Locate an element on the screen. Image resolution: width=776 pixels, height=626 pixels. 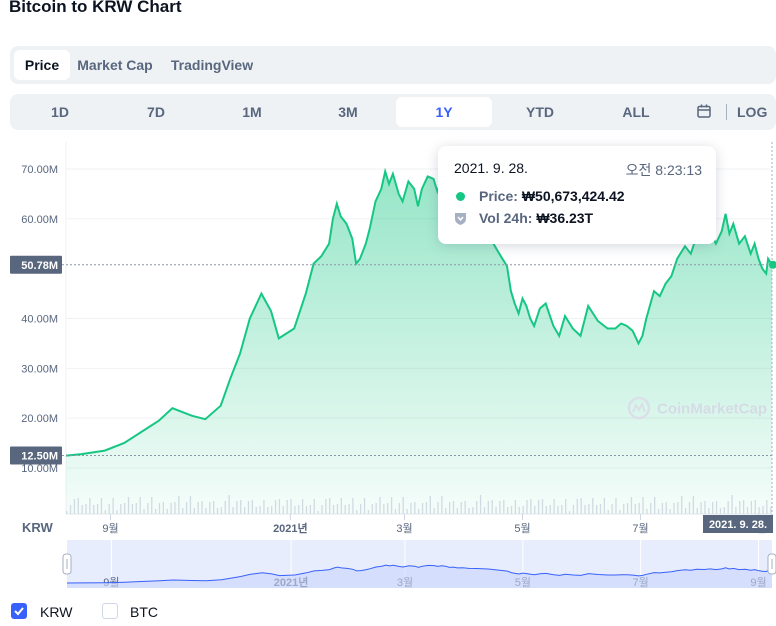
current-price-label: 50.78M is located at coordinates (39, 266).